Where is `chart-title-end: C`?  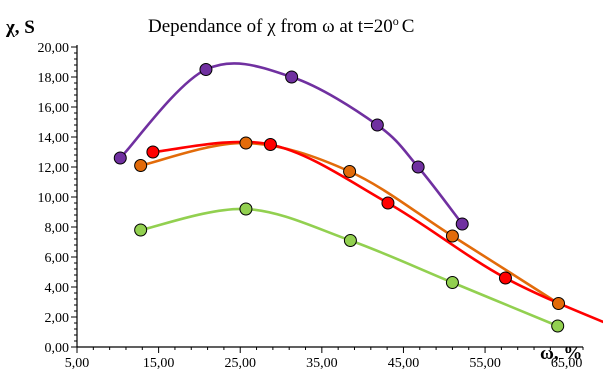 chart-title-end: C is located at coordinates (408, 26).